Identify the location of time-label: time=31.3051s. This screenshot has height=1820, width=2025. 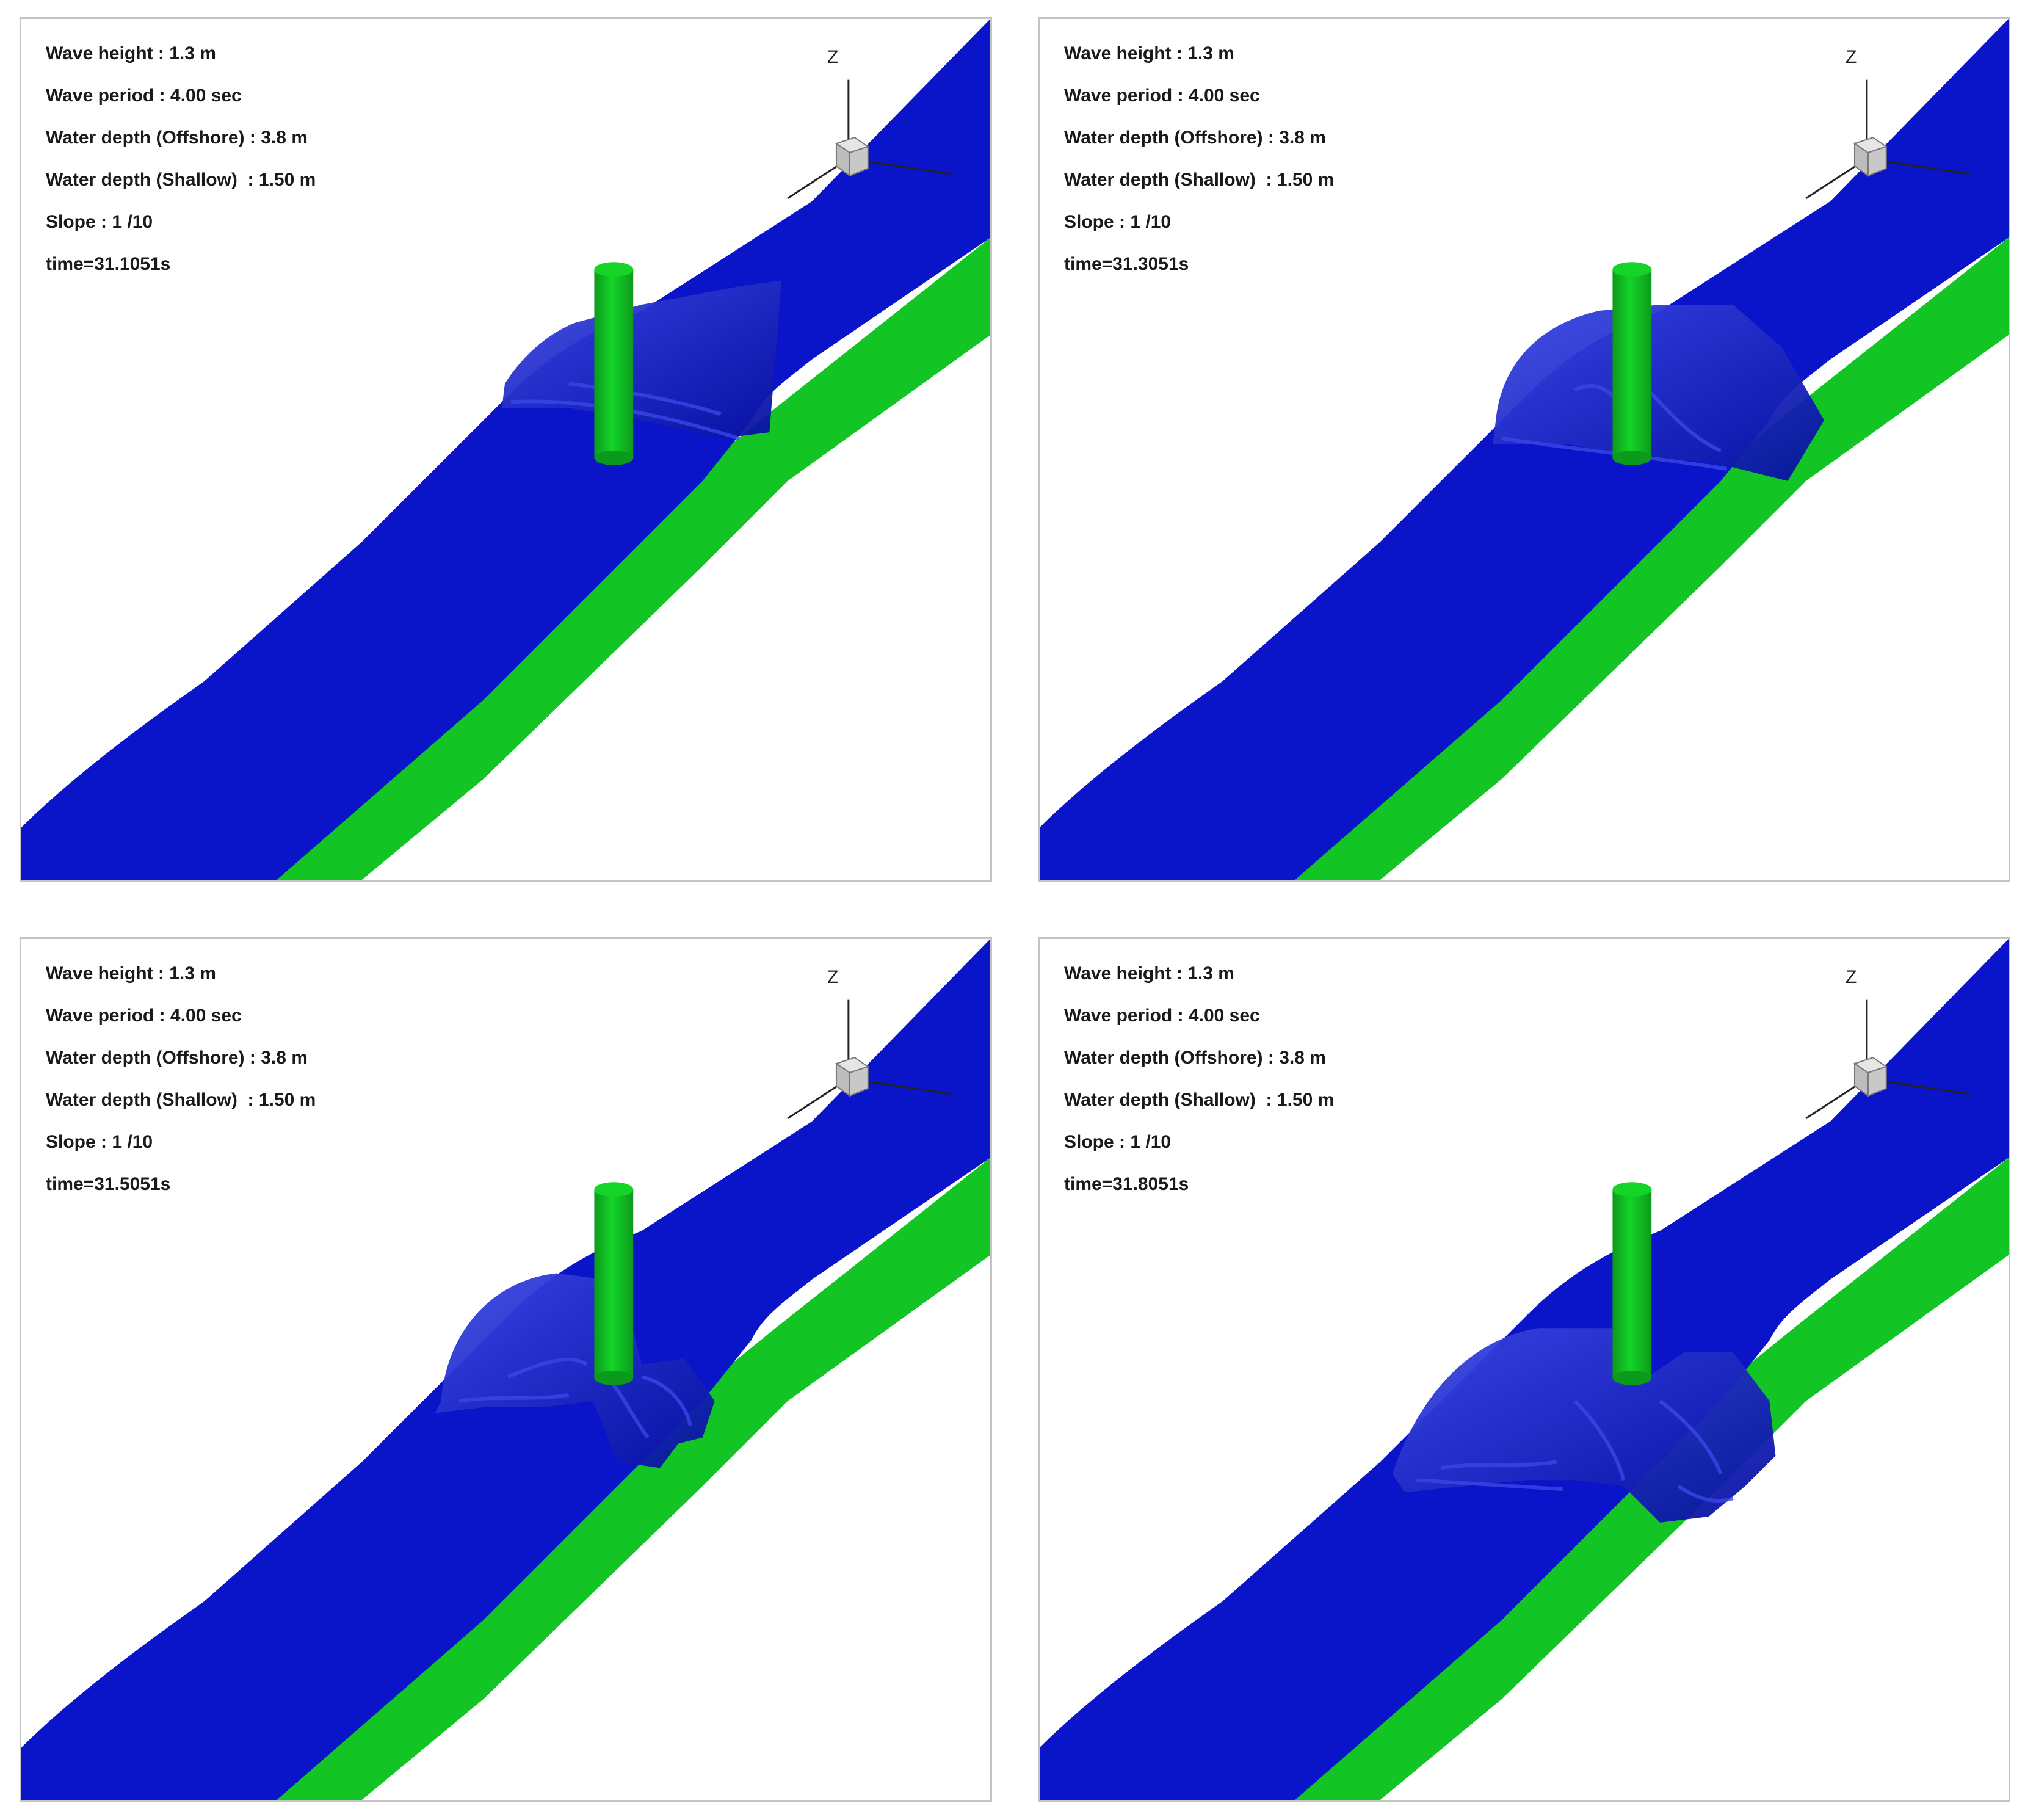
(1126, 264).